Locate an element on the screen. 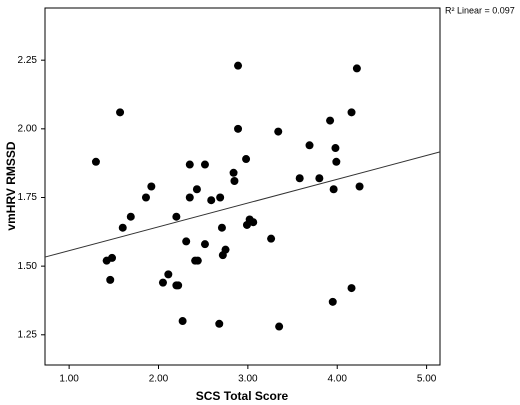  x-tick-label: 3.00 is located at coordinates (248, 379).